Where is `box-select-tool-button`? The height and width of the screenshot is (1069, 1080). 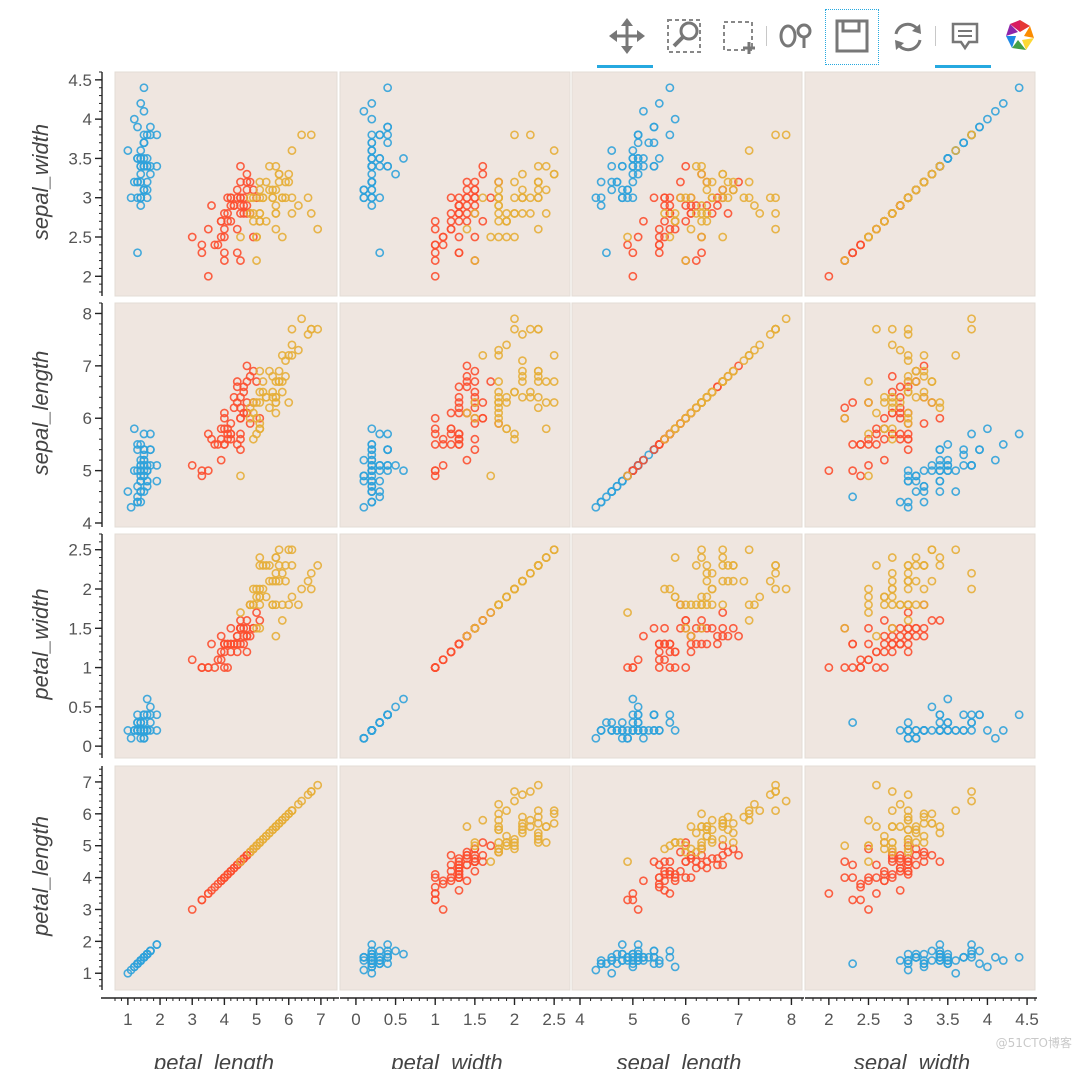 box-select-tool-button is located at coordinates (742, 38).